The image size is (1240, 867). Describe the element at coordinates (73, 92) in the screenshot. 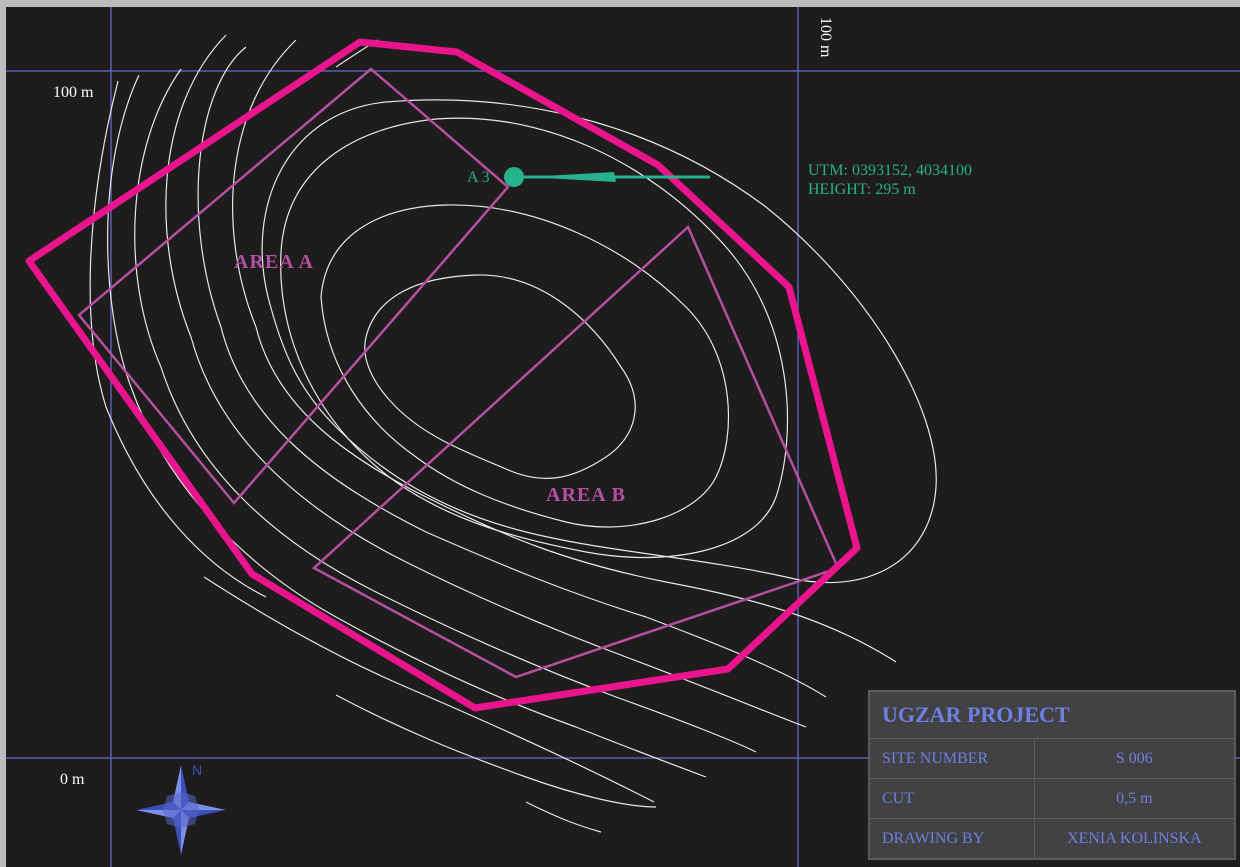

I see `grid-label-top-left: 100 m` at that location.